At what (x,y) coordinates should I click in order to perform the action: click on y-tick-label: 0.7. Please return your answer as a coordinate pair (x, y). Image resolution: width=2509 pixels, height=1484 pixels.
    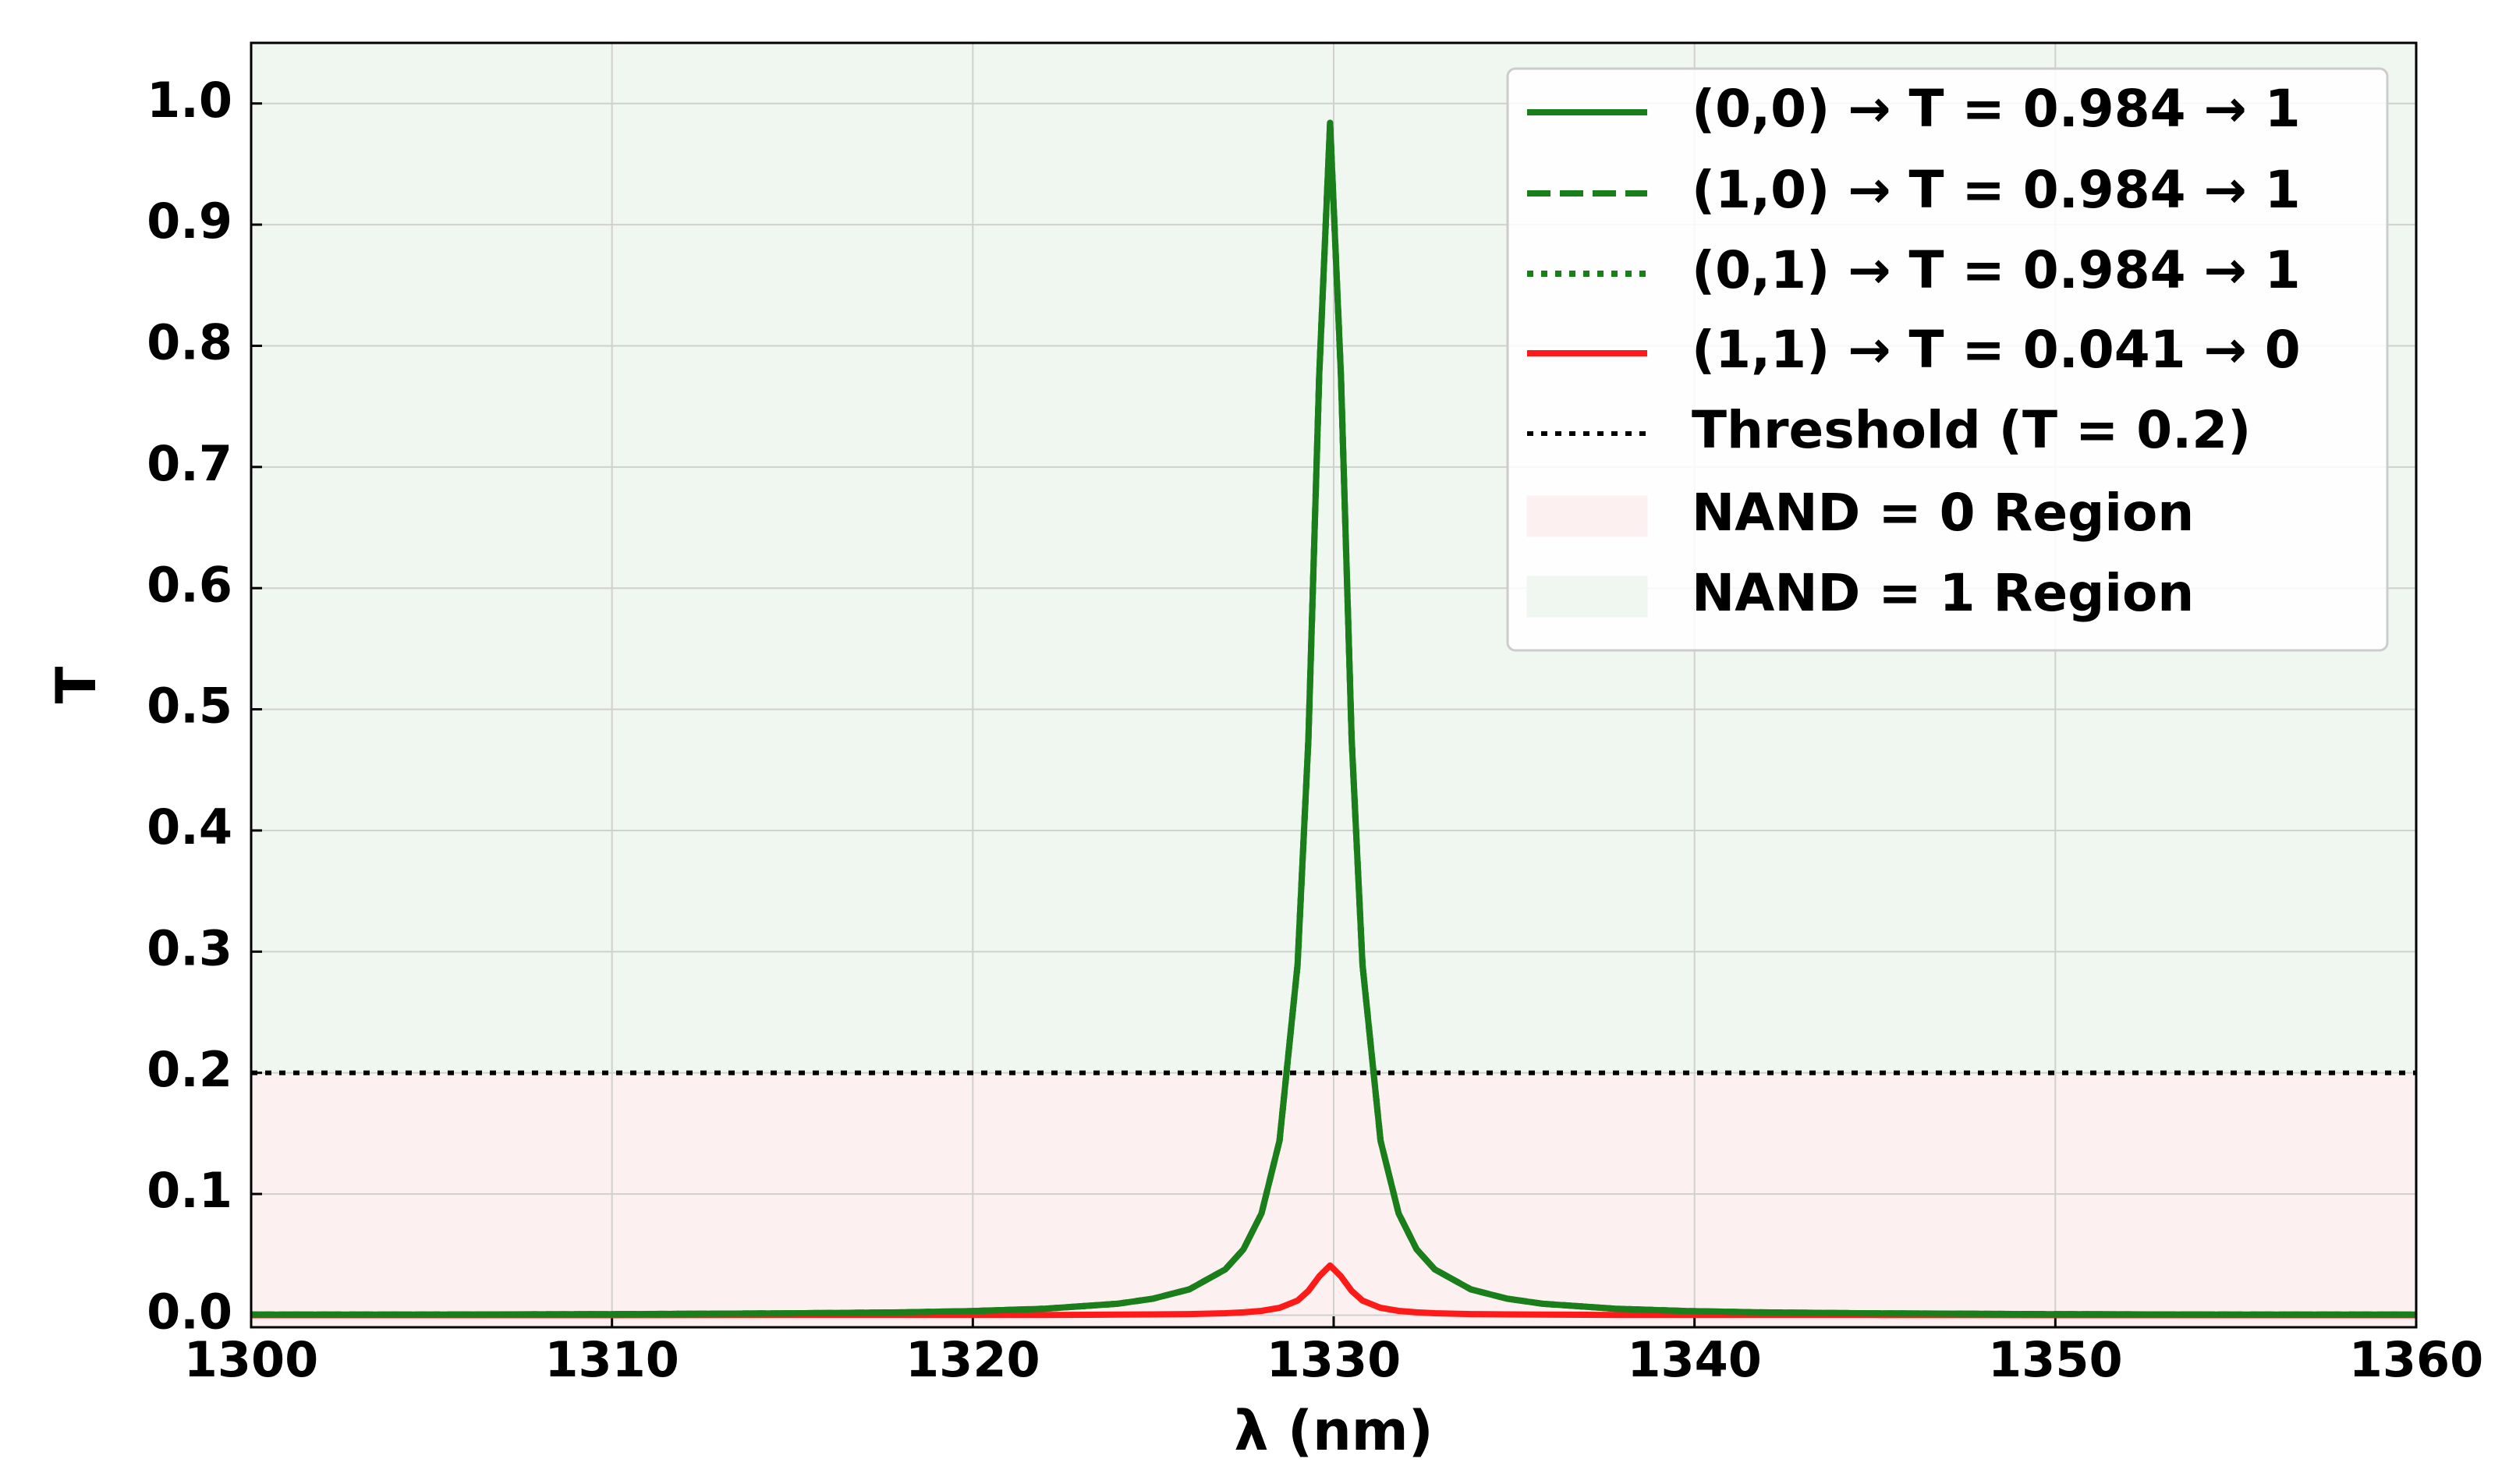
    Looking at the image, I should click on (189, 463).